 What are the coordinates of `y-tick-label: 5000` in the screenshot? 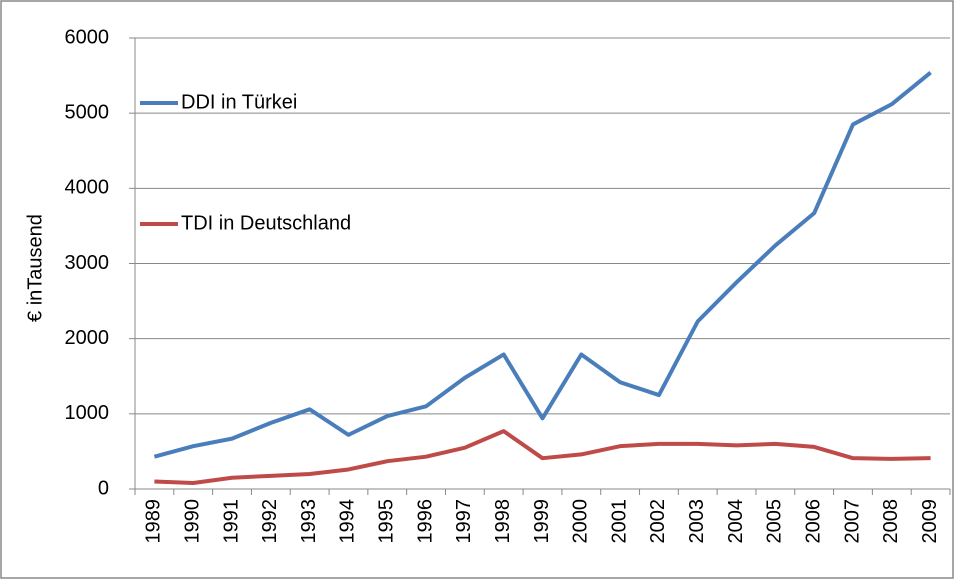 It's located at (87, 112).